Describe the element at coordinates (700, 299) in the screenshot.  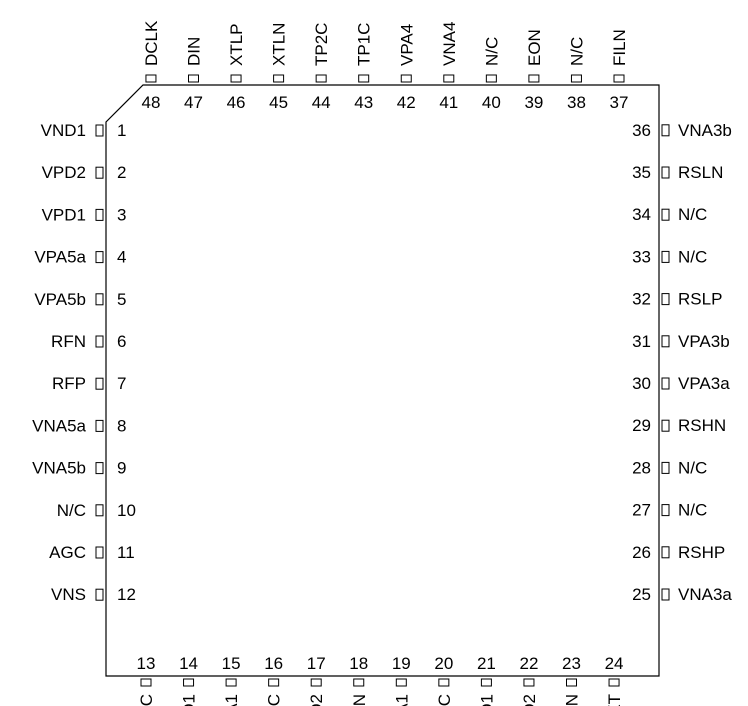
I see `pin-name-label: RSLP` at that location.